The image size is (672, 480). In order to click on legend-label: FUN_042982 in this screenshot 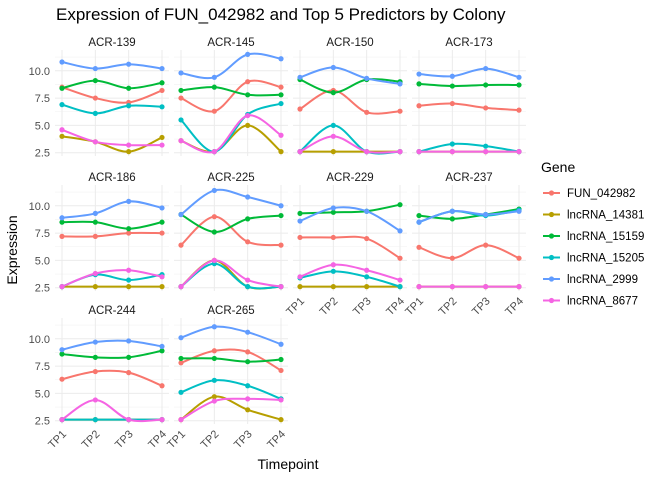, I will do `click(601, 194)`.